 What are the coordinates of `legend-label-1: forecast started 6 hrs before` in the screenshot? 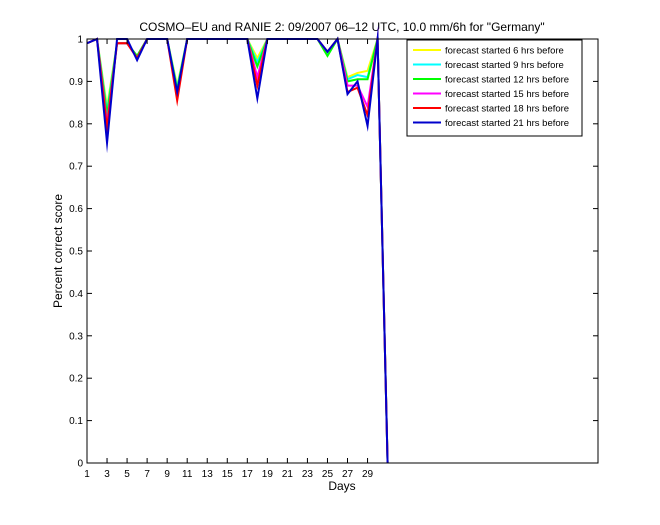 It's located at (504, 51).